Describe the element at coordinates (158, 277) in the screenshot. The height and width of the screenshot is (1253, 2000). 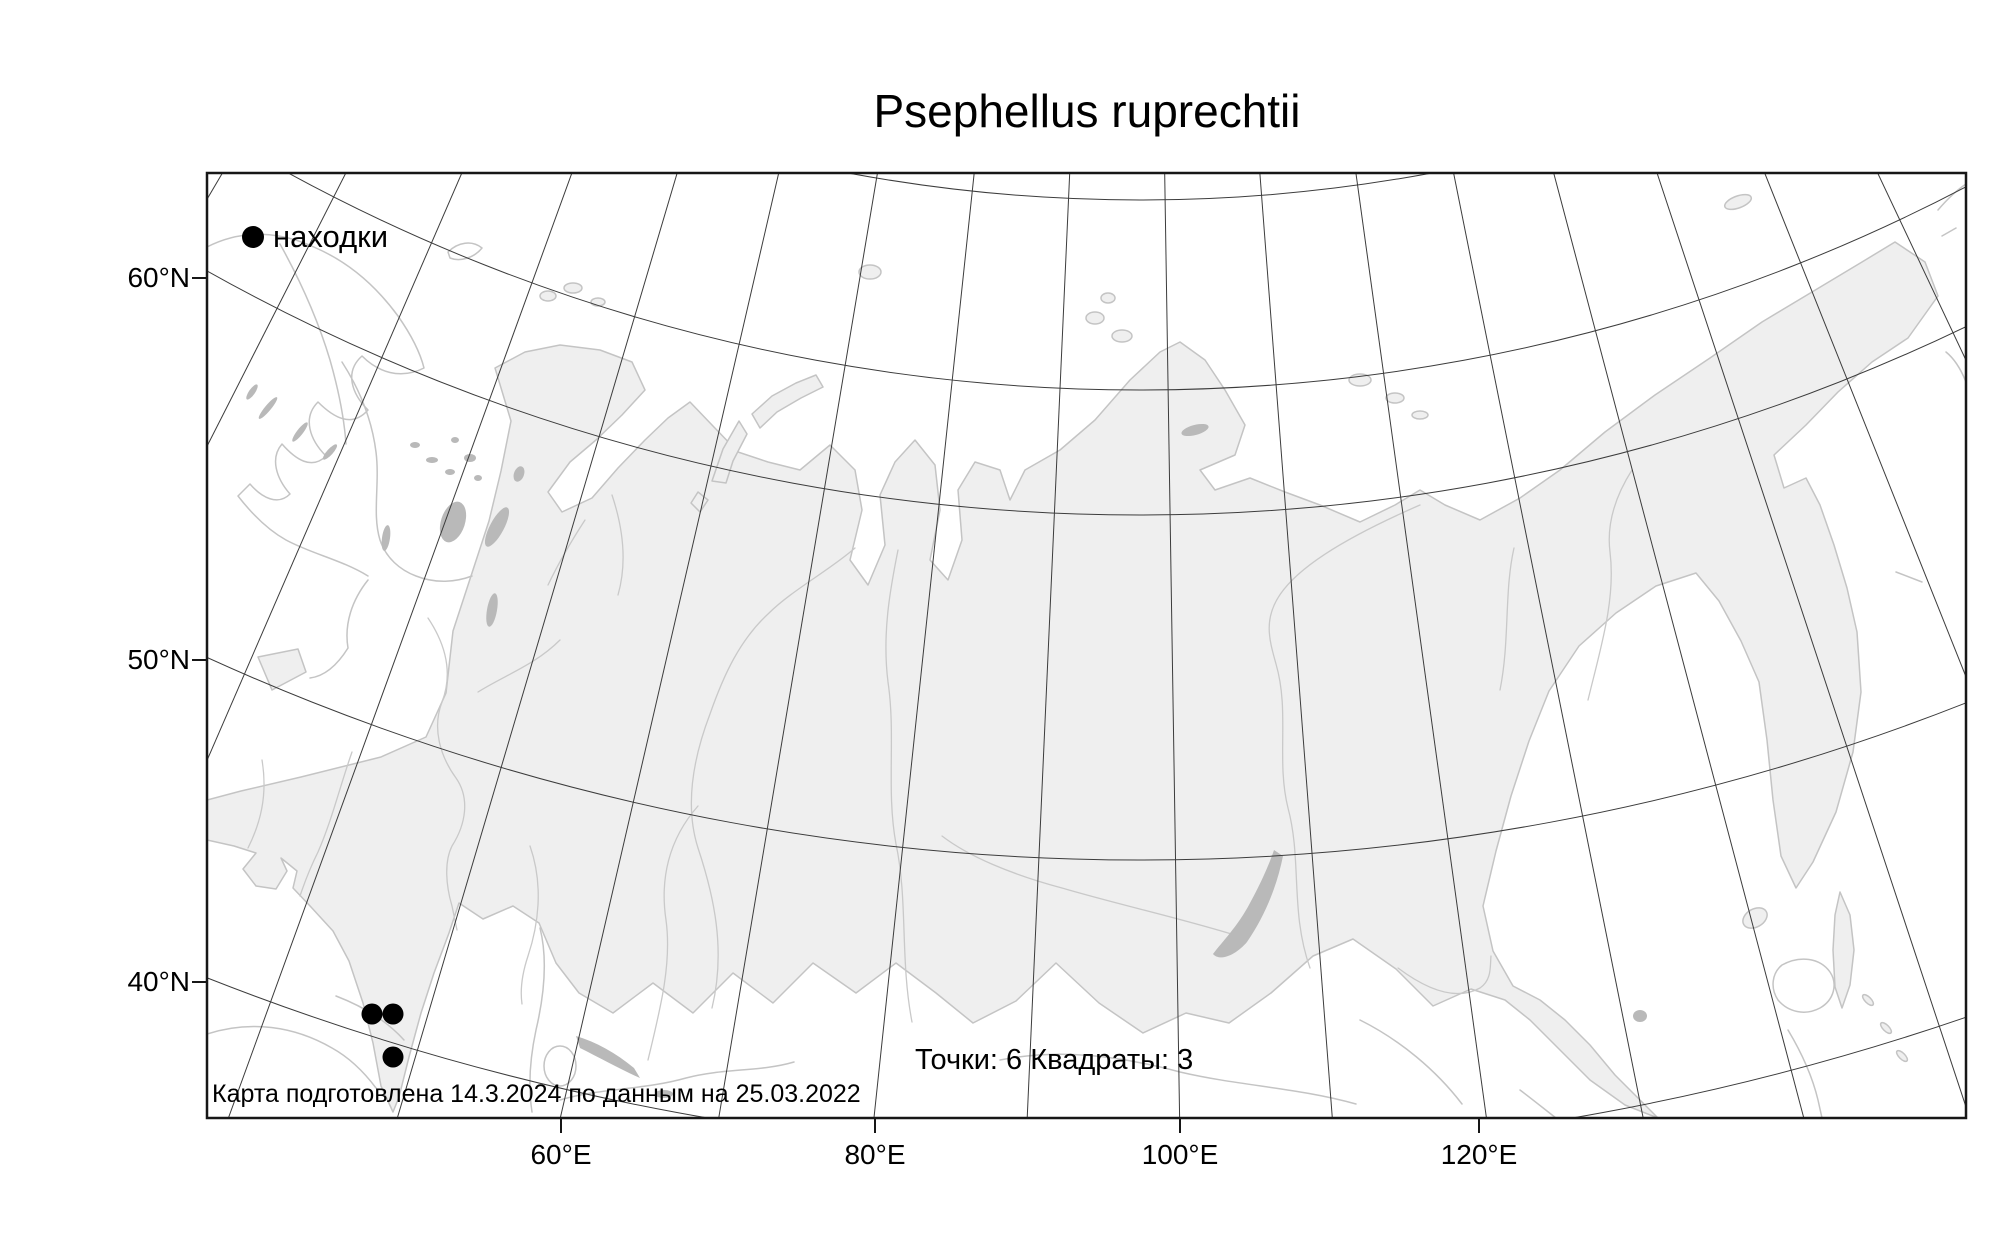
I see `lat-tick-label: 60°N` at that location.